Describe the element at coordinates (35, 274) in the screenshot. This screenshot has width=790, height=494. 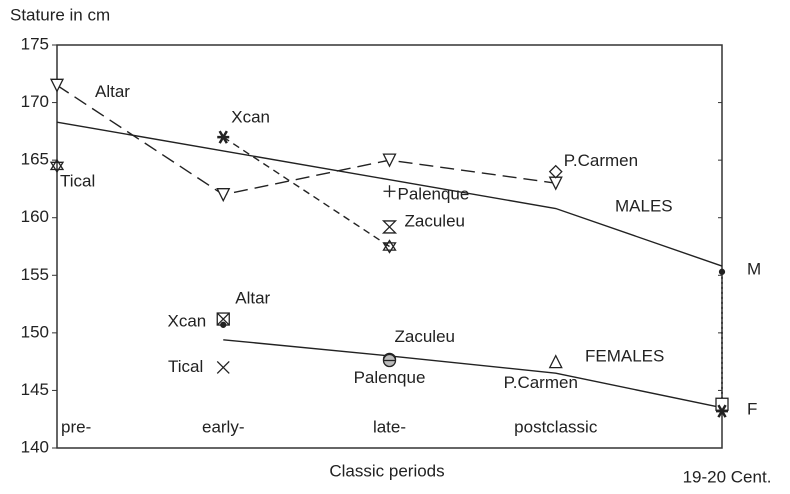
I see `y-tick-label: 155` at that location.